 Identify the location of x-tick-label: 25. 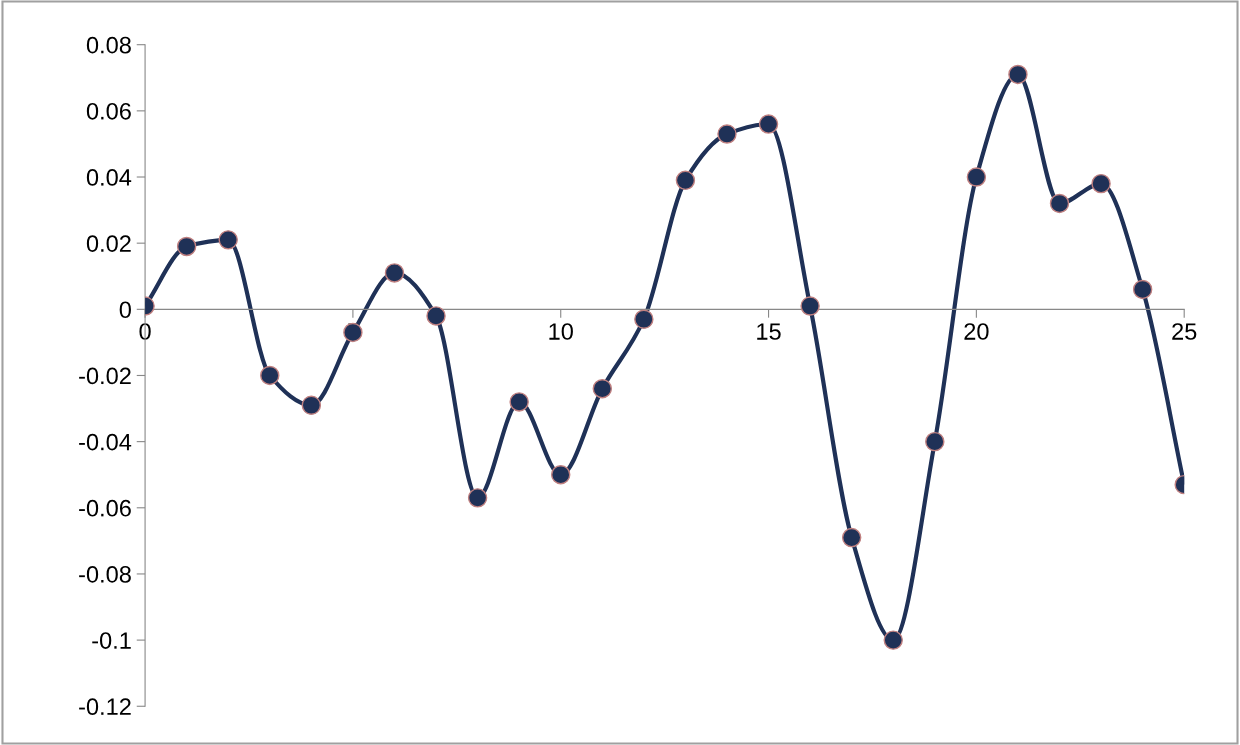
(1184, 331).